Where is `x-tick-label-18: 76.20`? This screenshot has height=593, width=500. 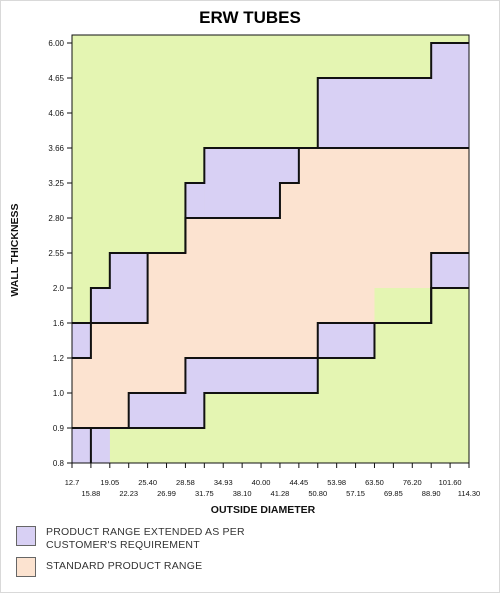 x-tick-label-18: 76.20 is located at coordinates (412, 482).